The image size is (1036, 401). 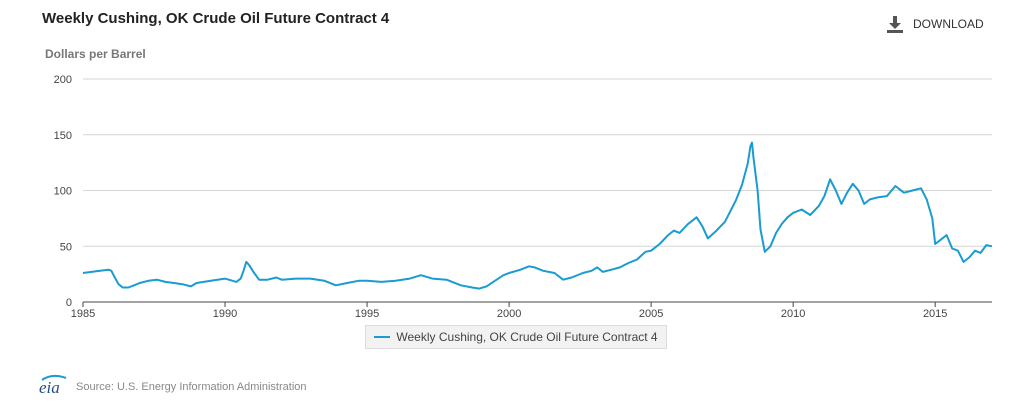 What do you see at coordinates (651, 314) in the screenshot?
I see `x-tick-label: 2005` at bounding box center [651, 314].